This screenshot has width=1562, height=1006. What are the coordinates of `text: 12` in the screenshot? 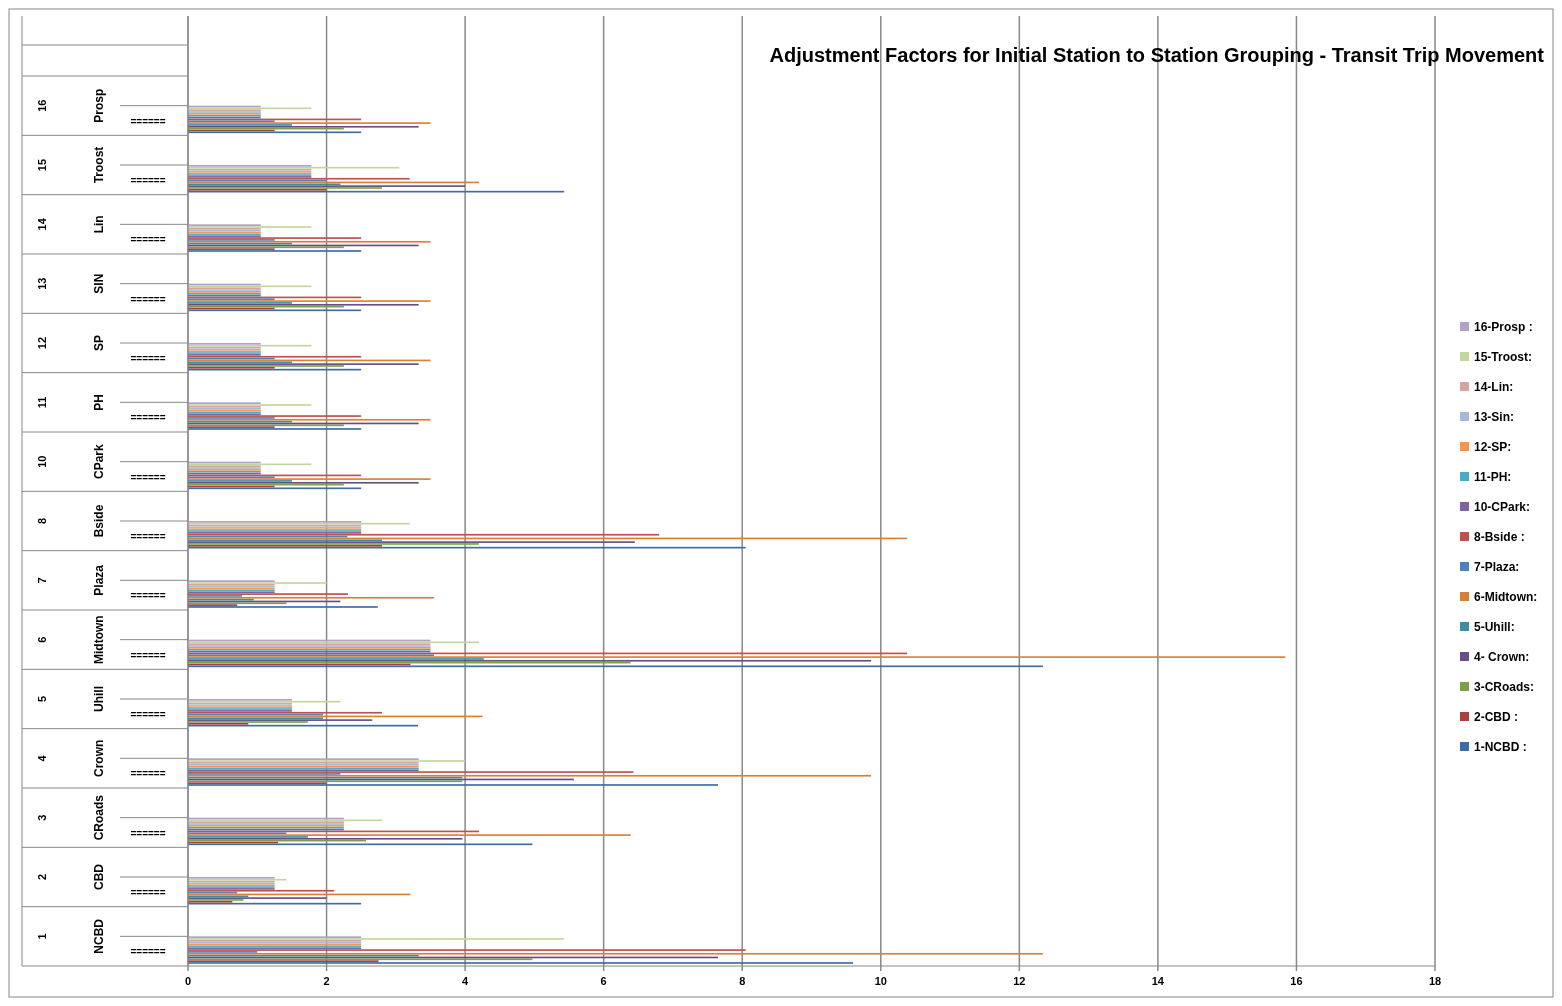 It's located at (42, 343).